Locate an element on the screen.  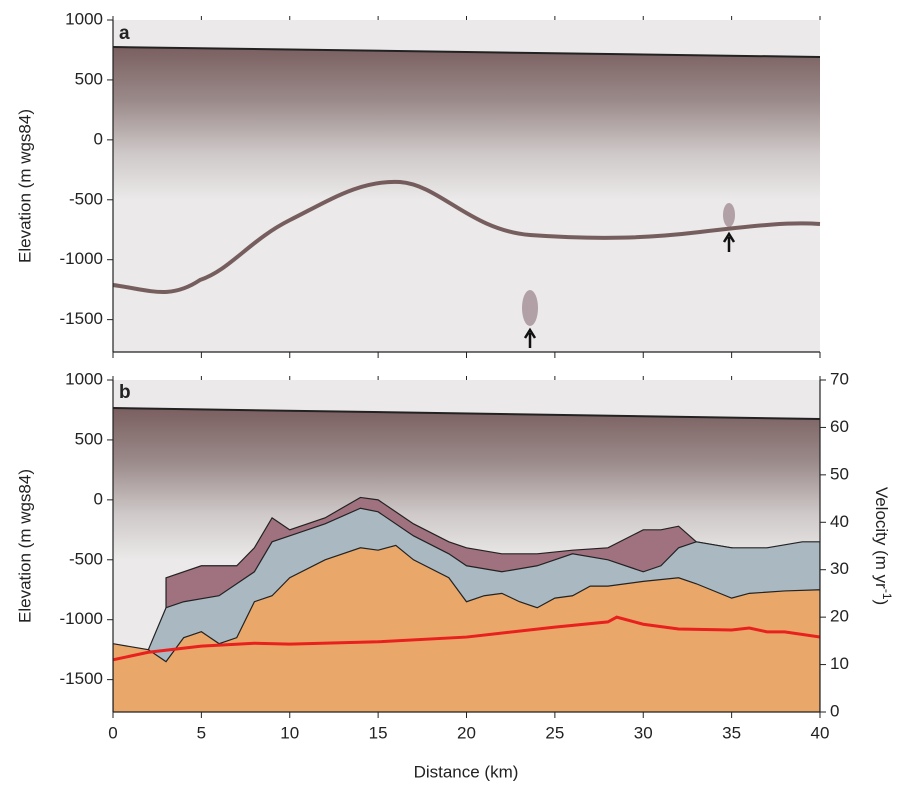
x-tick-label: 5 is located at coordinates (201, 732).